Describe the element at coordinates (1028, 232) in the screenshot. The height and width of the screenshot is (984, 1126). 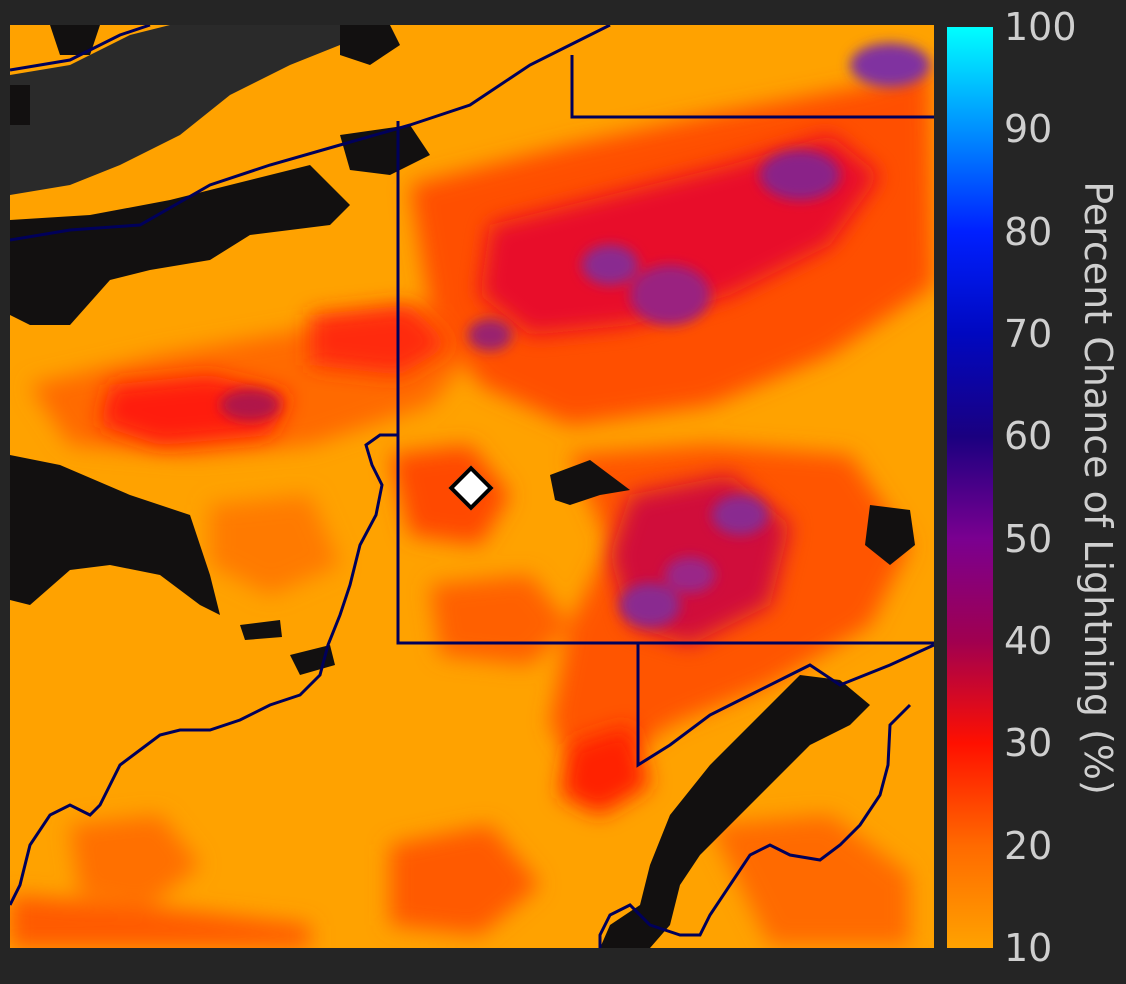
I see `colorbar-tick: 80` at that location.